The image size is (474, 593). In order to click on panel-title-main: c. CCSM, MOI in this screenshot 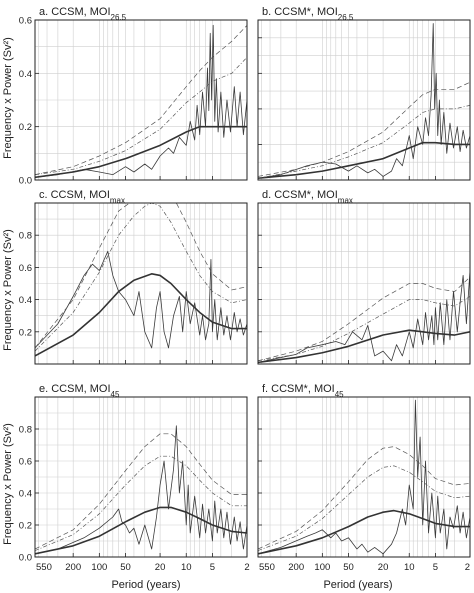, I will do `click(74, 195)`.